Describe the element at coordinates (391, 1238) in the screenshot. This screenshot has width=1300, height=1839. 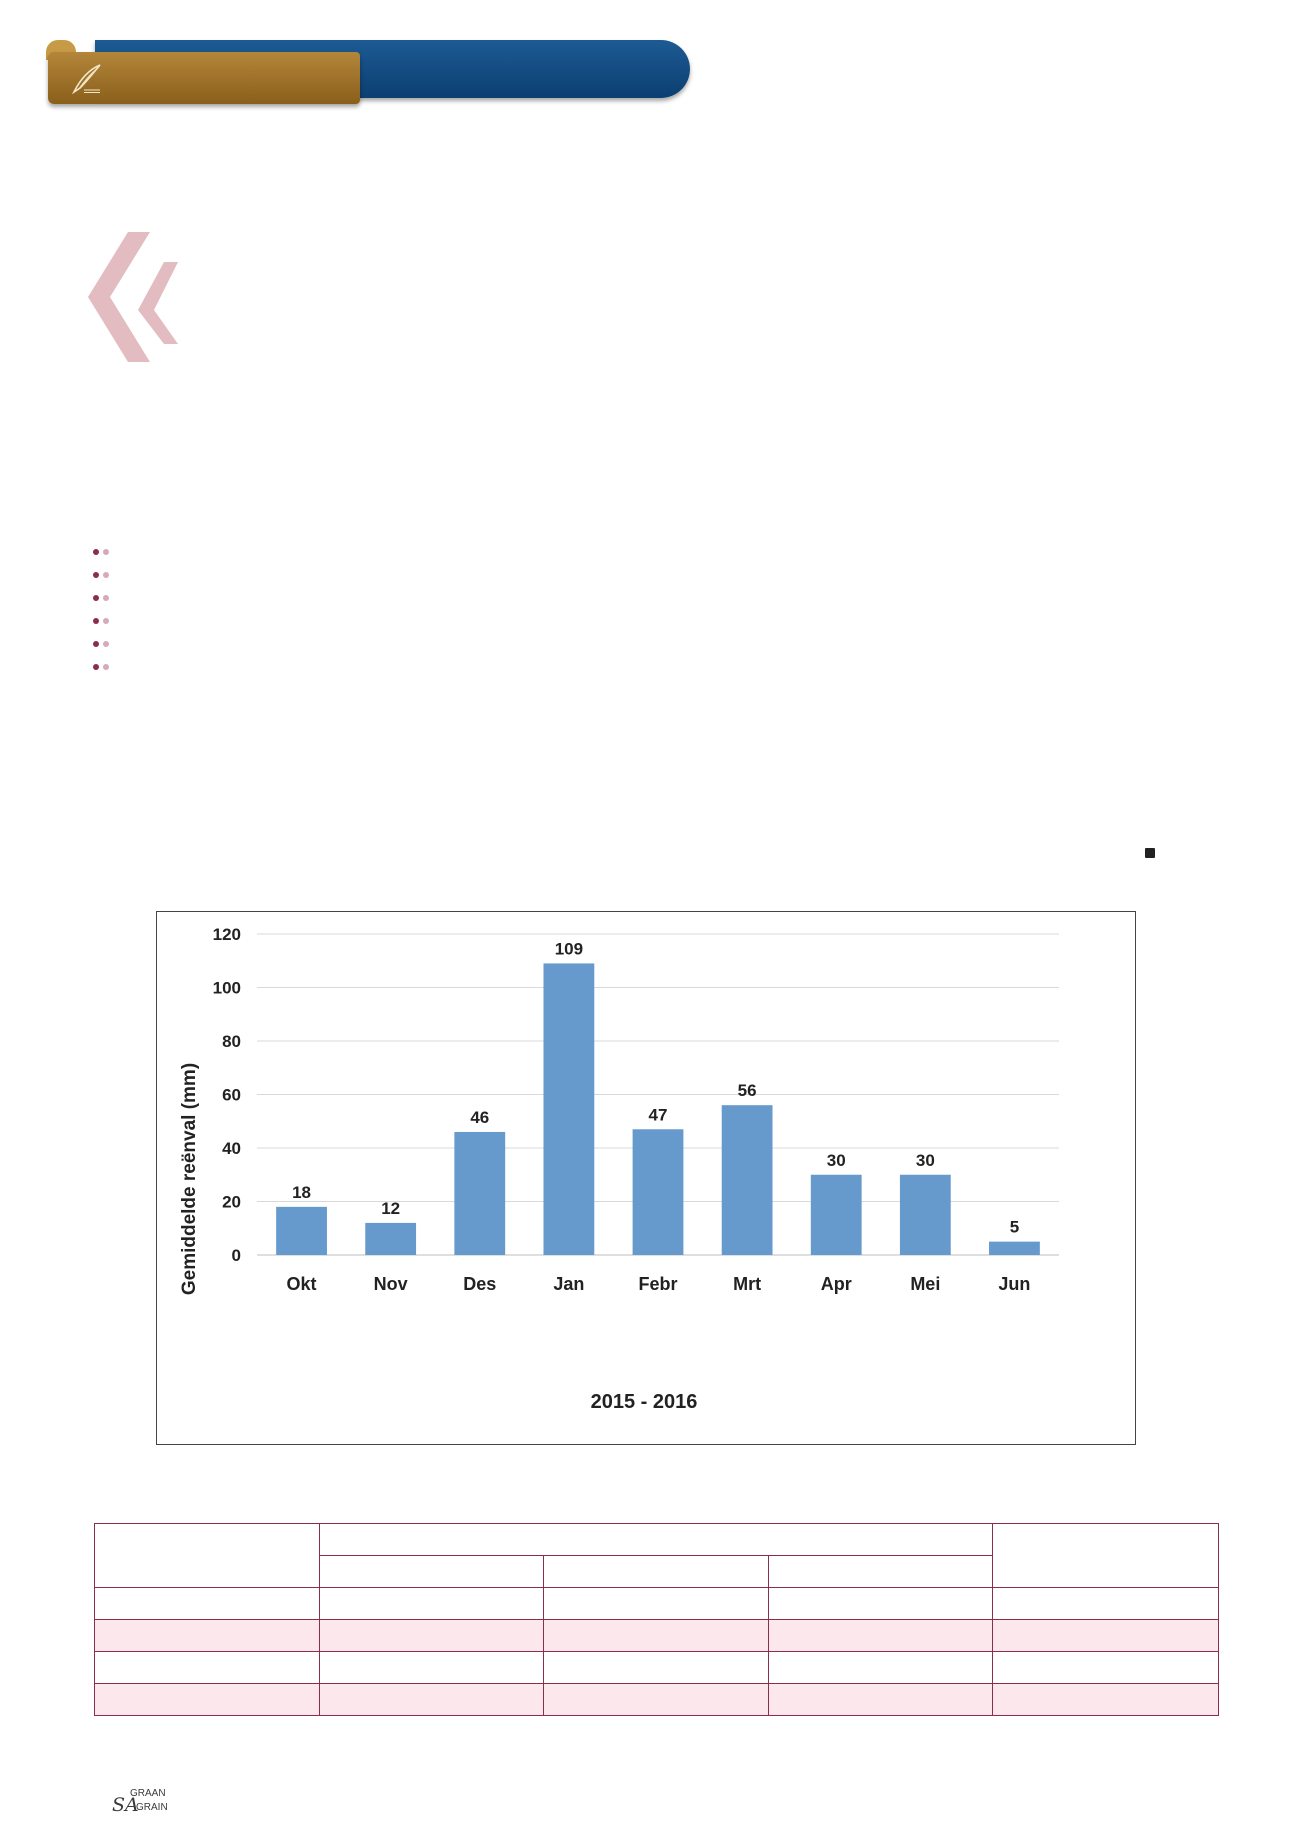
I see `bar-nov` at that location.